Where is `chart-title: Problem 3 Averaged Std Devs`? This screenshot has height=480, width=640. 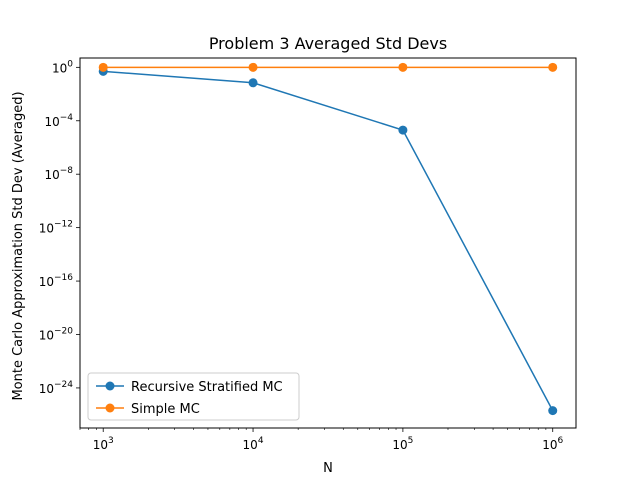
chart-title: Problem 3 Averaged Std Devs is located at coordinates (328, 43).